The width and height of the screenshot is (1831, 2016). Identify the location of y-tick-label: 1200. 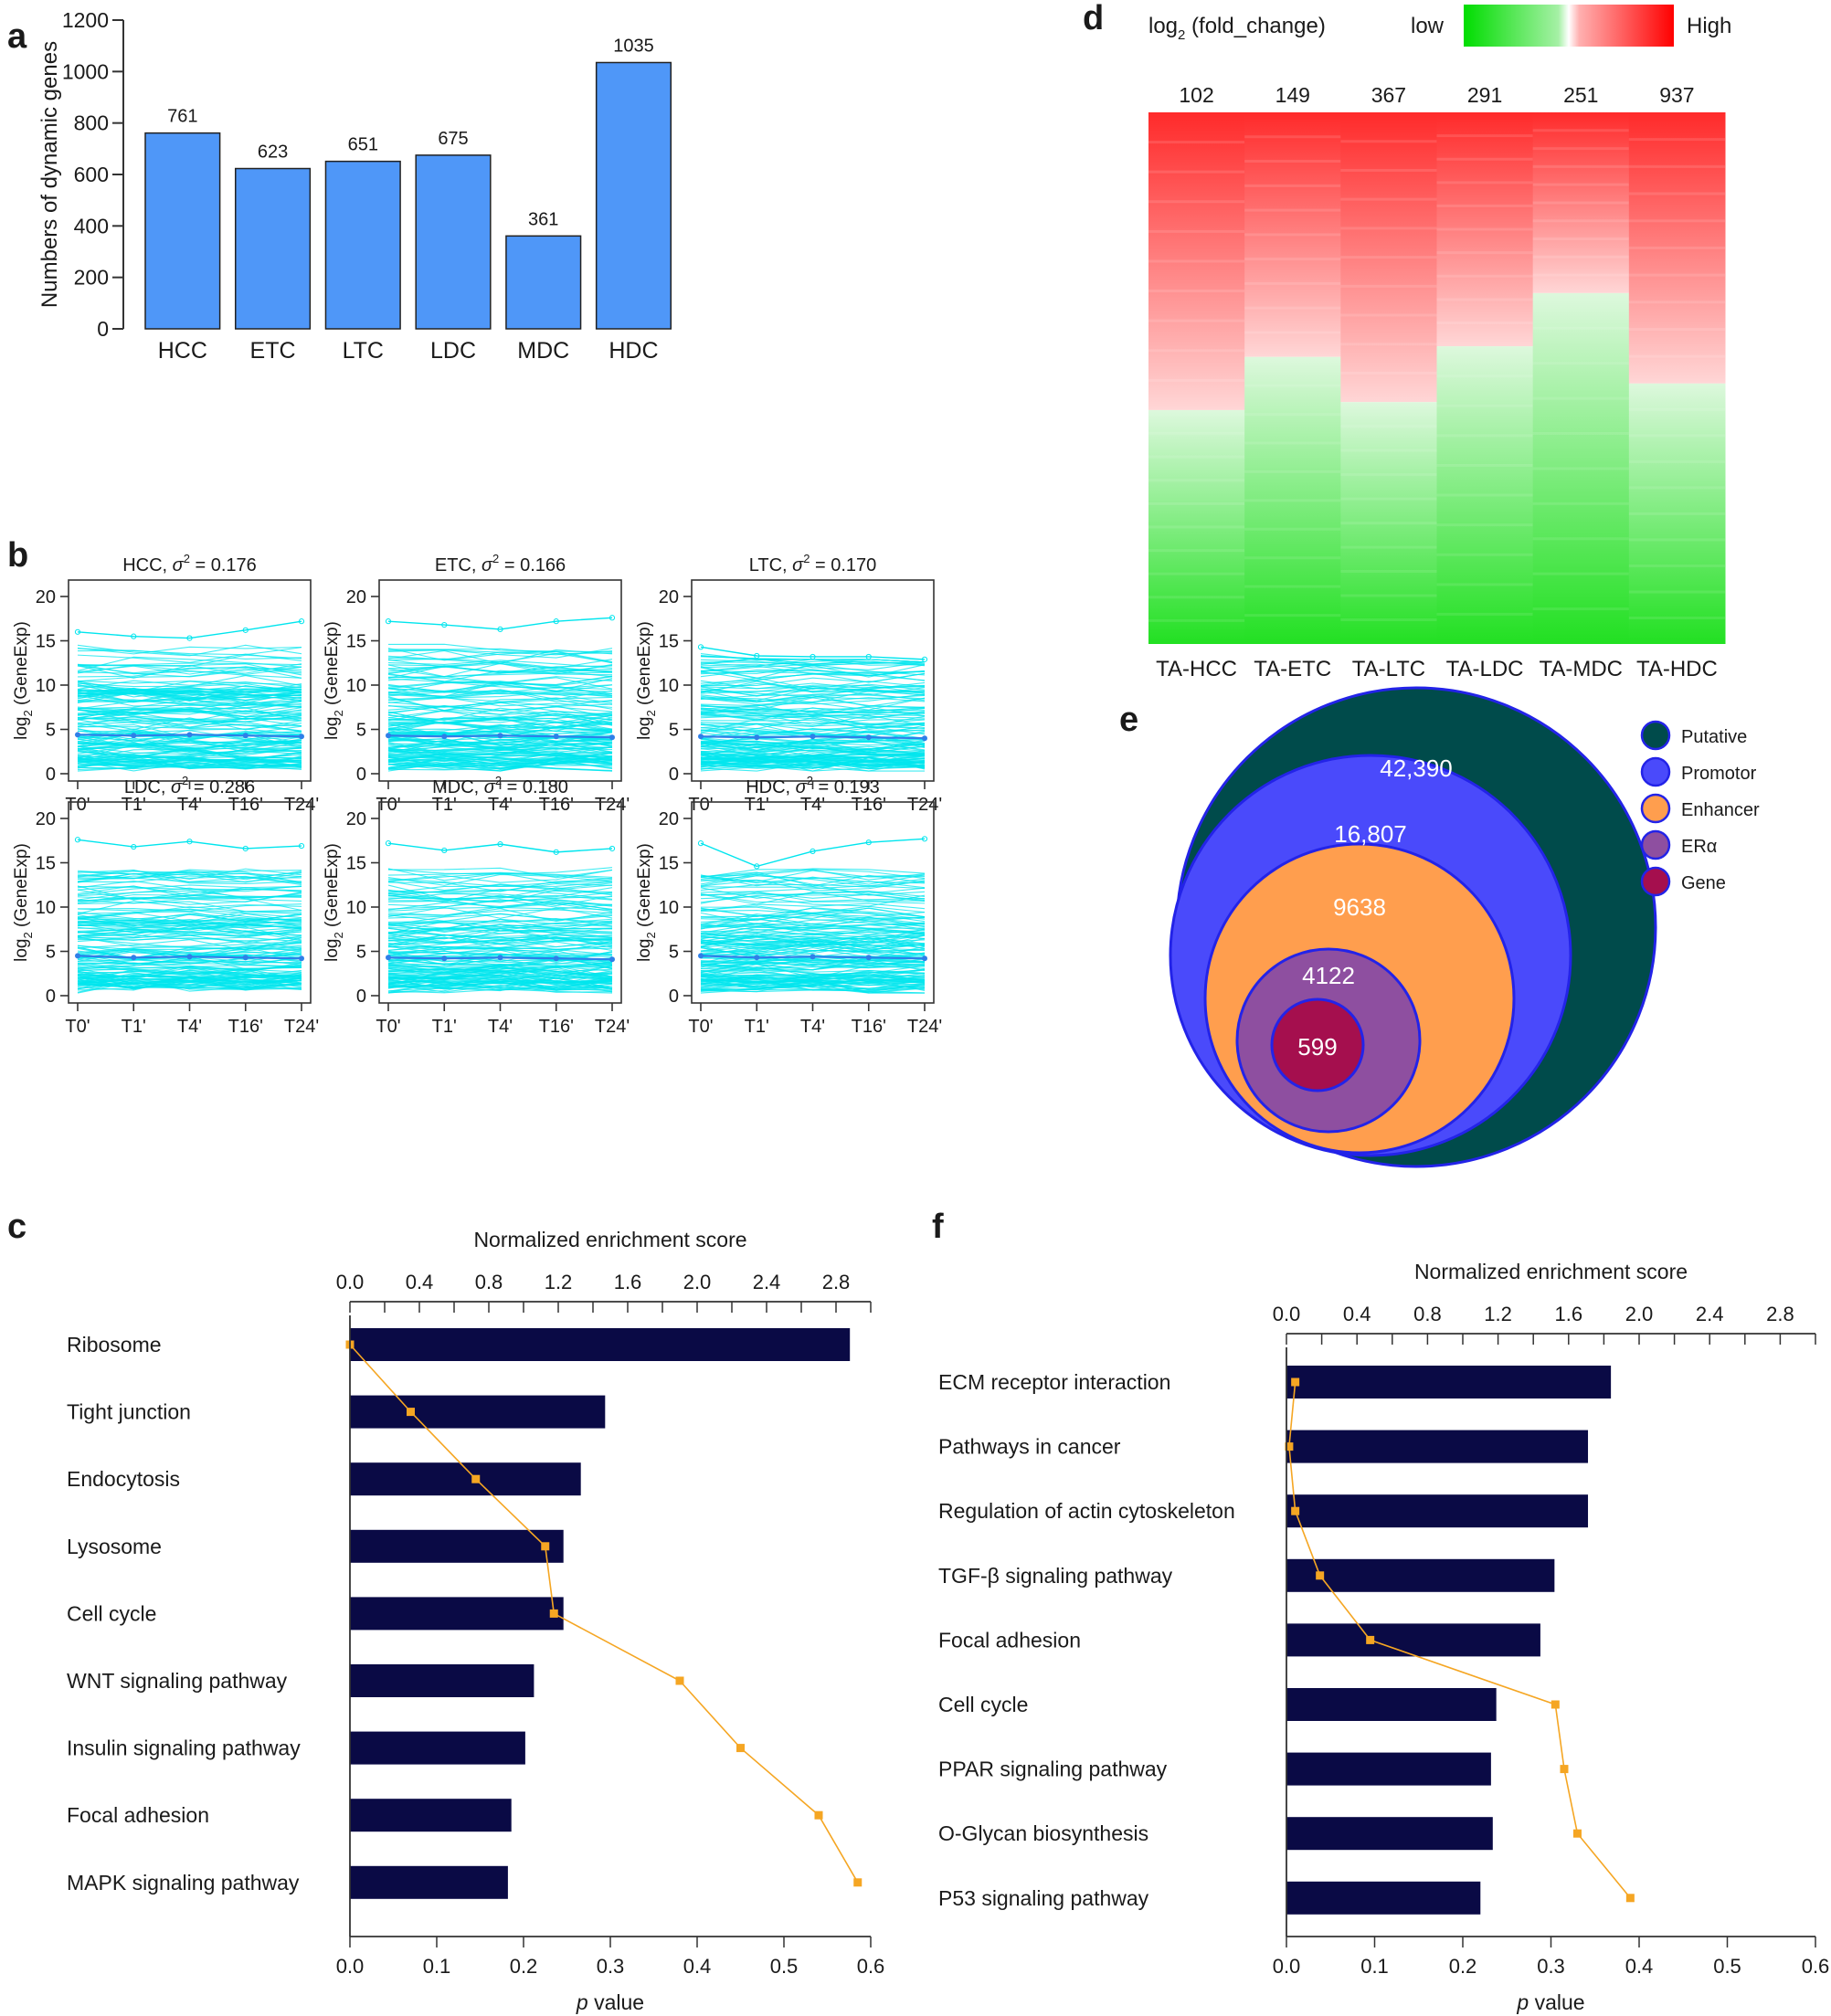
(85, 20).